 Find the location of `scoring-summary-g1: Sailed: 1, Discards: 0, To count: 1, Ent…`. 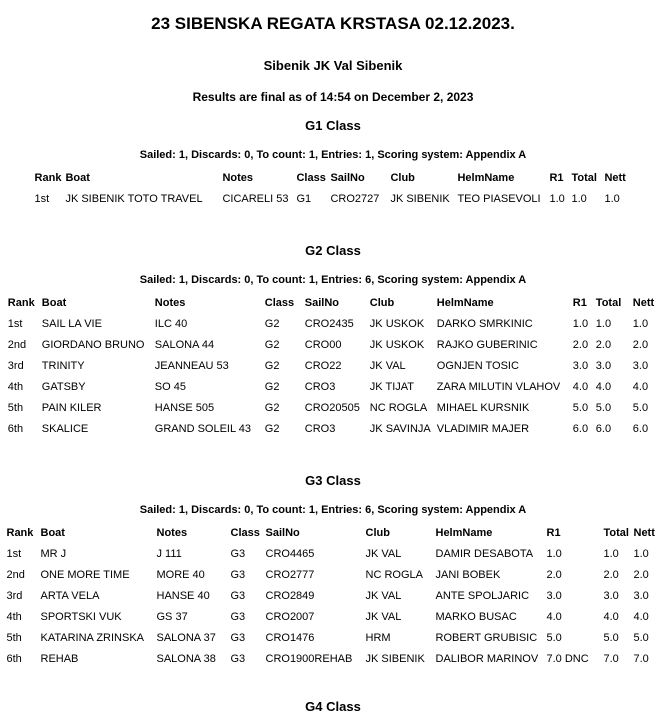

scoring-summary-g1: Sailed: 1, Discards: 0, To count: 1, Ent… is located at coordinates (333, 155).